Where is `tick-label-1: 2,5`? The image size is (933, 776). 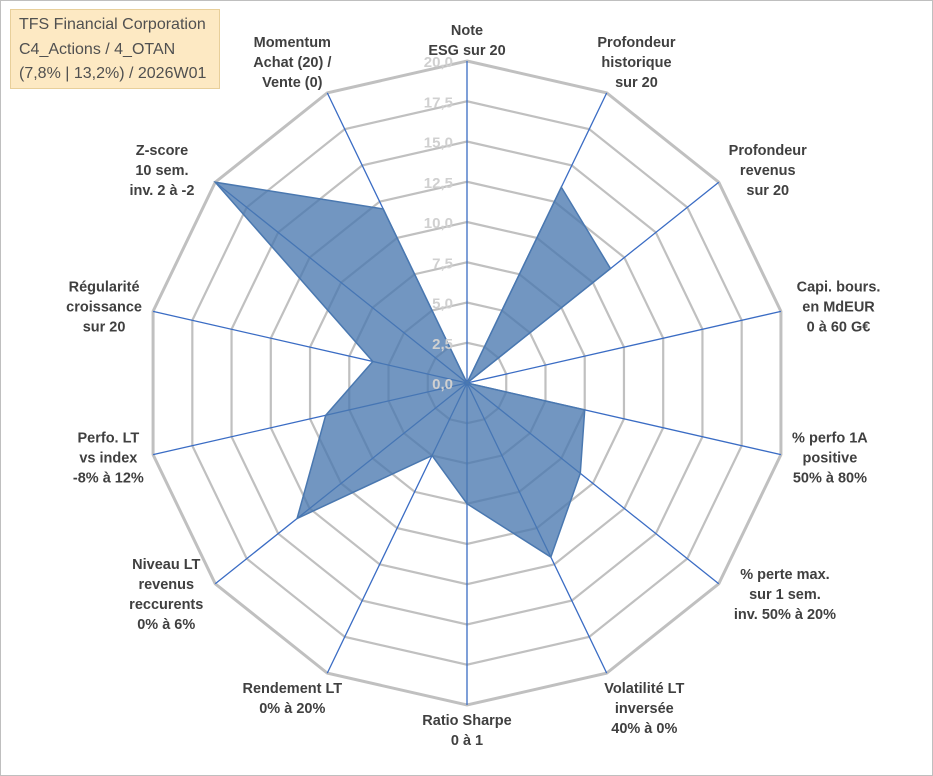
tick-label-1: 2,5 is located at coordinates (442, 344).